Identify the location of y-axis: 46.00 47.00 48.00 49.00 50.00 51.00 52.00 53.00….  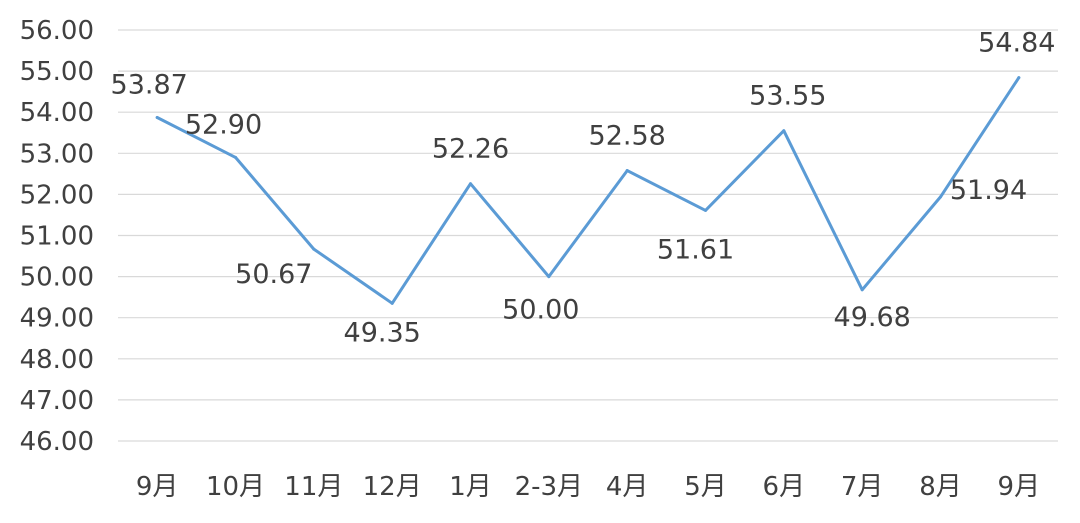
(57, 236).